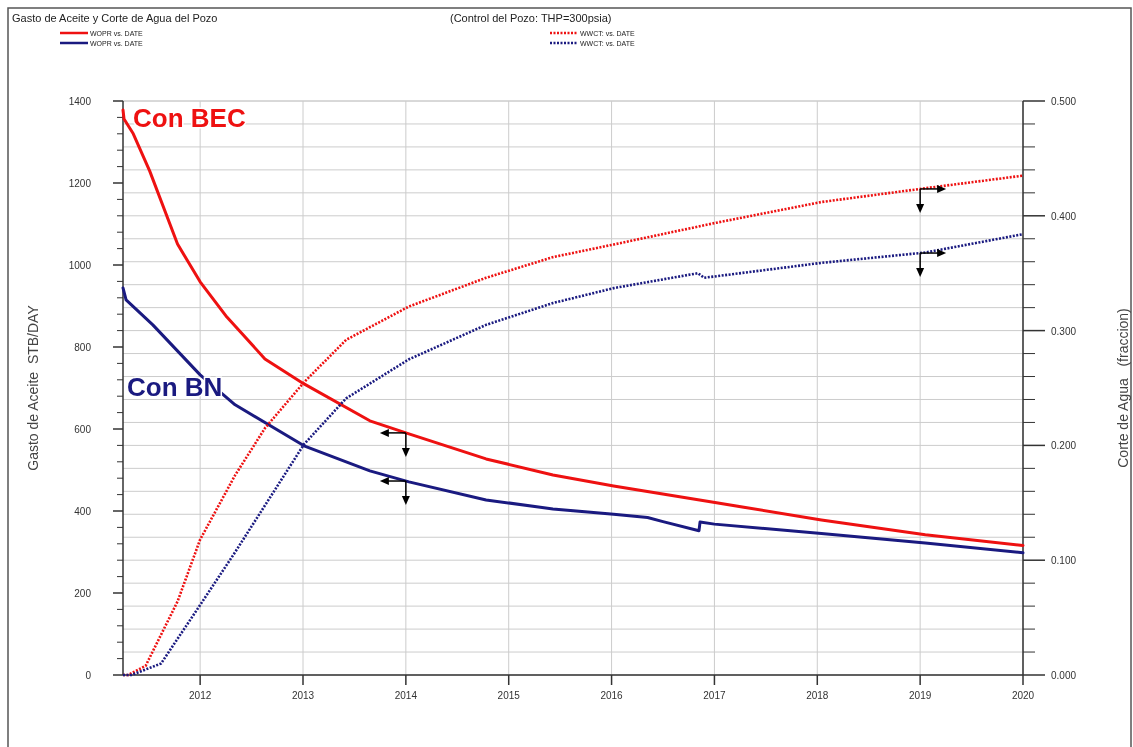 The width and height of the screenshot is (1133, 747). Describe the element at coordinates (1064, 675) in the screenshot. I see `y2-tick-label: 0.000` at that location.